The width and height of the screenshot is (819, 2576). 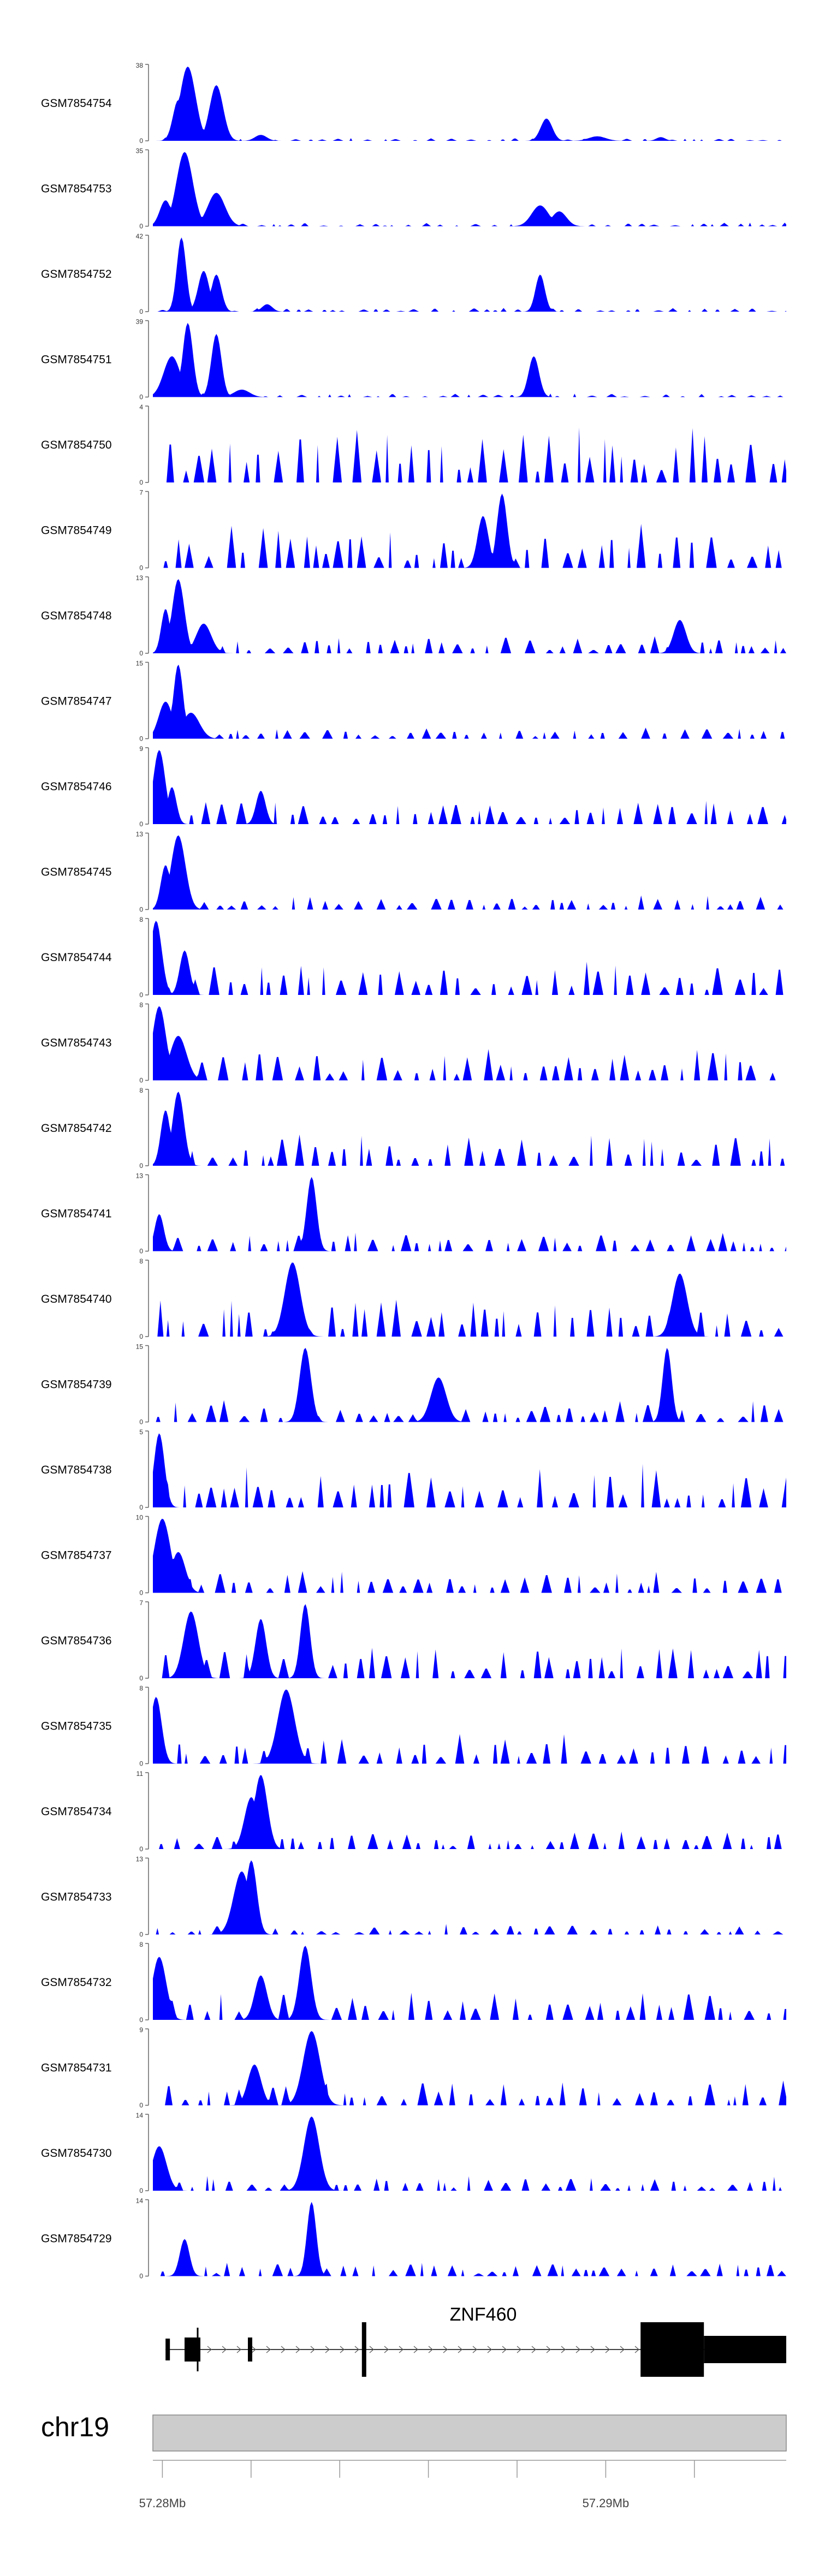 What do you see at coordinates (76, 2153) in the screenshot?
I see `track-label: GSM7854730` at bounding box center [76, 2153].